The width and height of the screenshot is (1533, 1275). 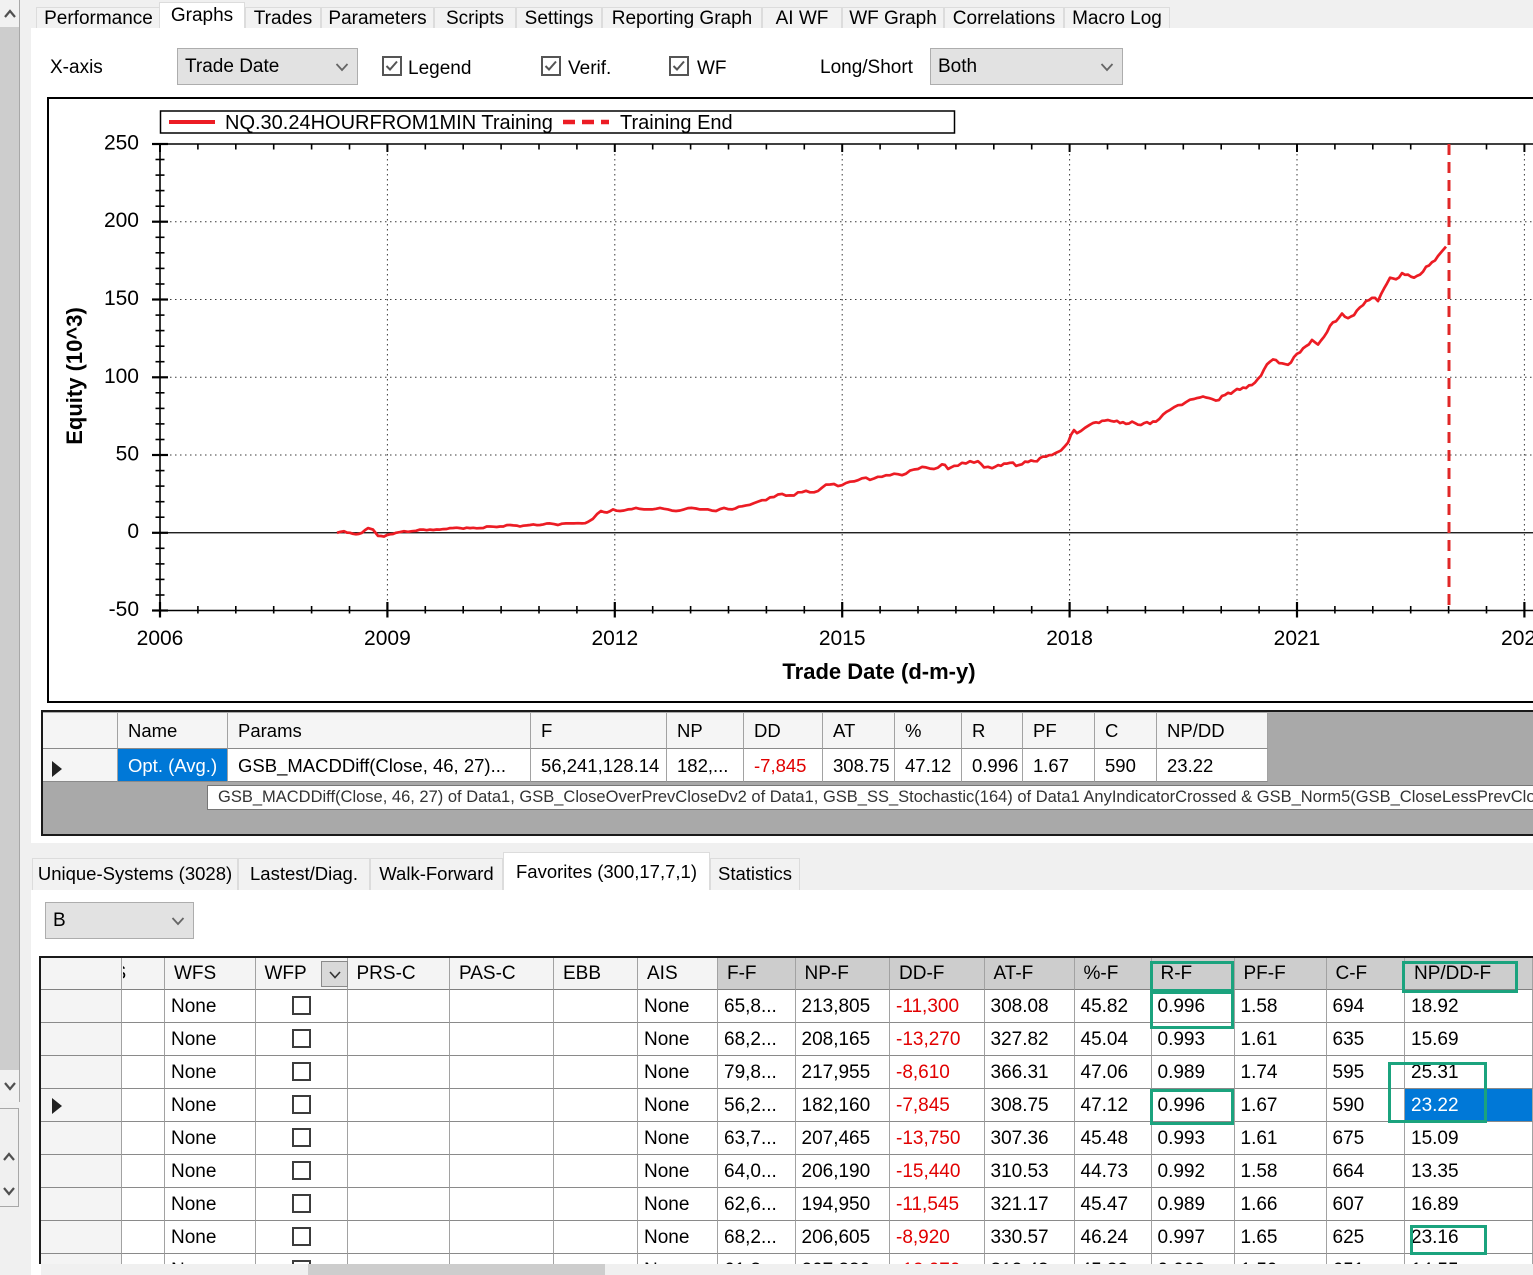 What do you see at coordinates (121, 298) in the screenshot?
I see `svg-text: 150` at bounding box center [121, 298].